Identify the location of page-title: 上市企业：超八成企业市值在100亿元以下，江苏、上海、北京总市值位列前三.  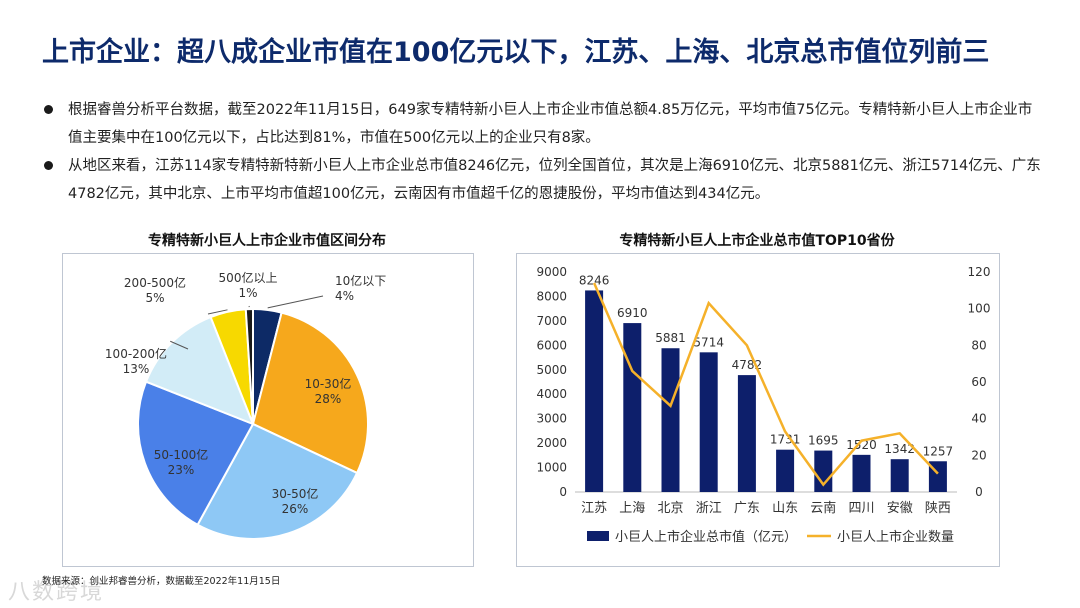
(516, 52).